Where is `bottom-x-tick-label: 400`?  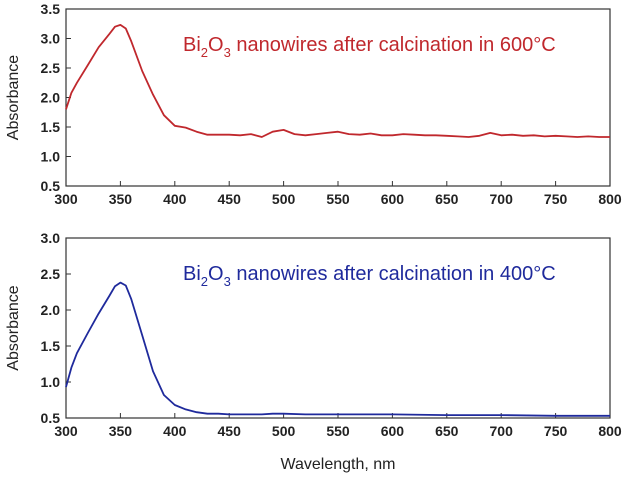
bottom-x-tick-label: 400 is located at coordinates (175, 431).